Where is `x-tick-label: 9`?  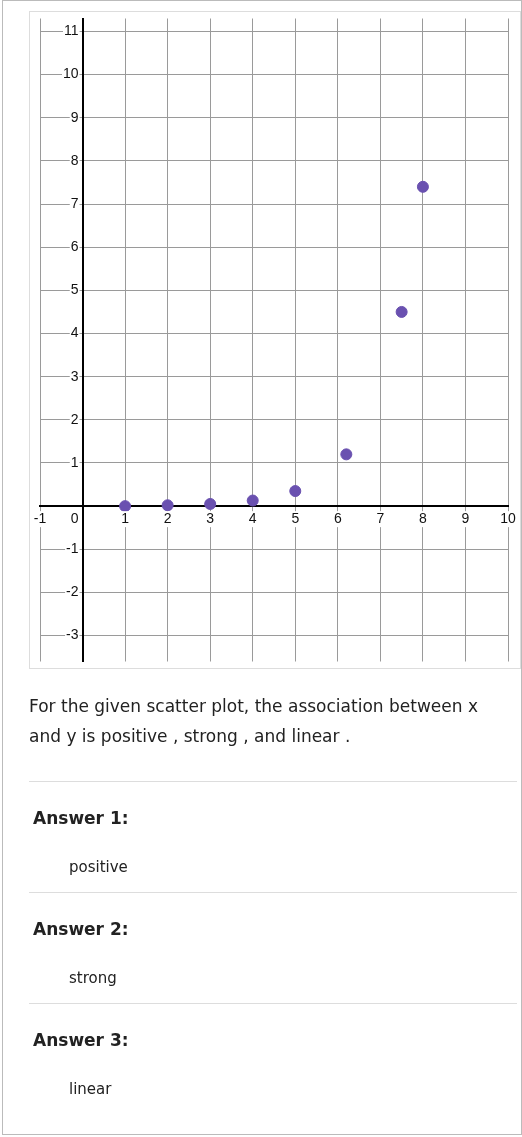 x-tick-label: 9 is located at coordinates (465, 518).